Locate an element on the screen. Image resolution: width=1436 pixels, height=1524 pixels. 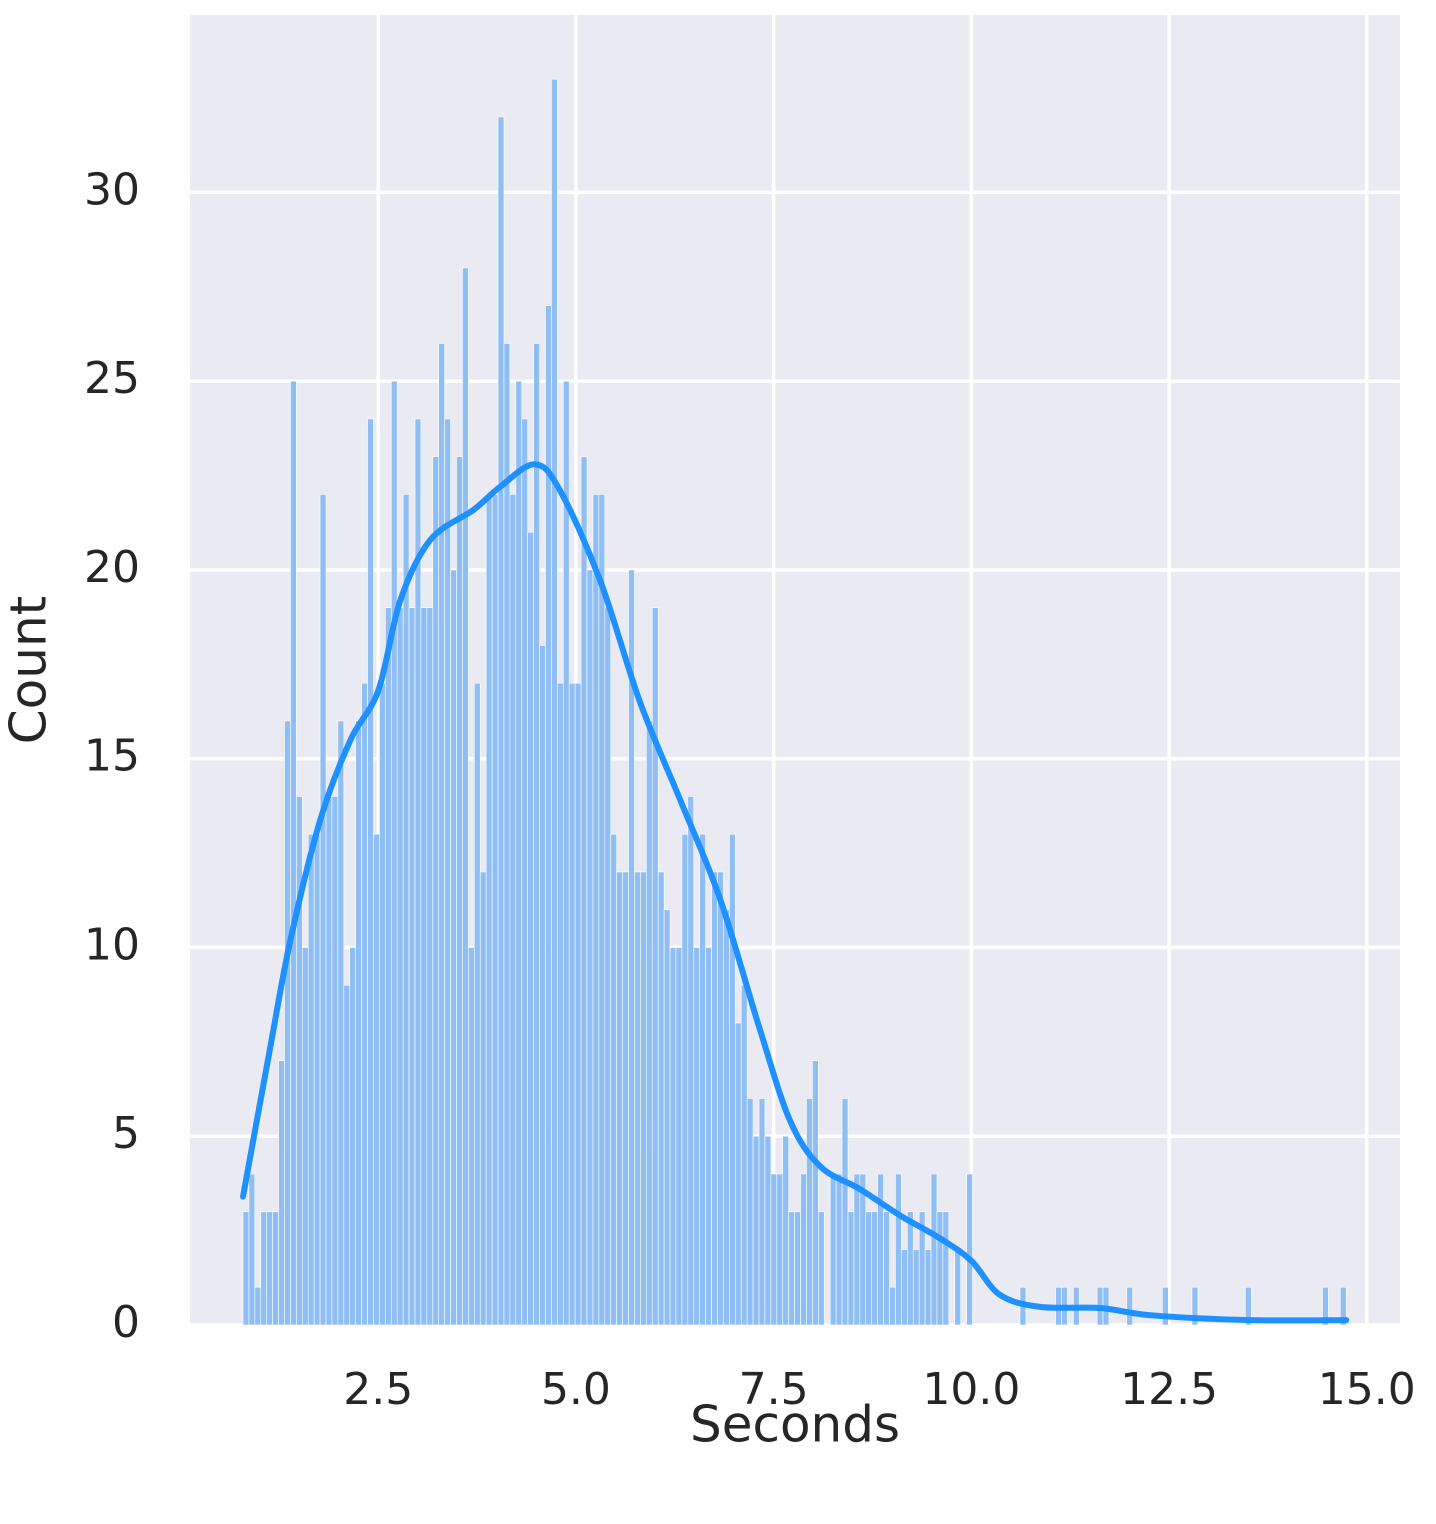
y-tick-label: 25 is located at coordinates (112, 378).